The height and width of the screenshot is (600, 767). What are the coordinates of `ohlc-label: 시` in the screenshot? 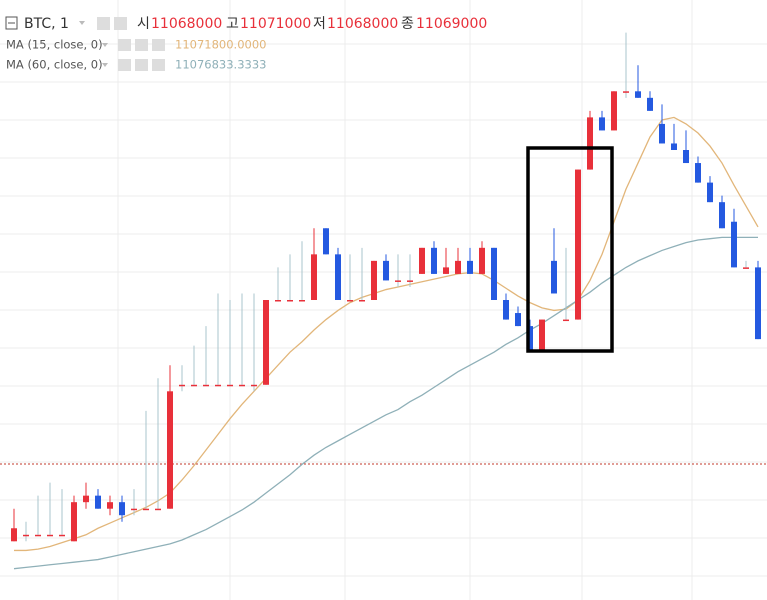 It's located at (143, 24).